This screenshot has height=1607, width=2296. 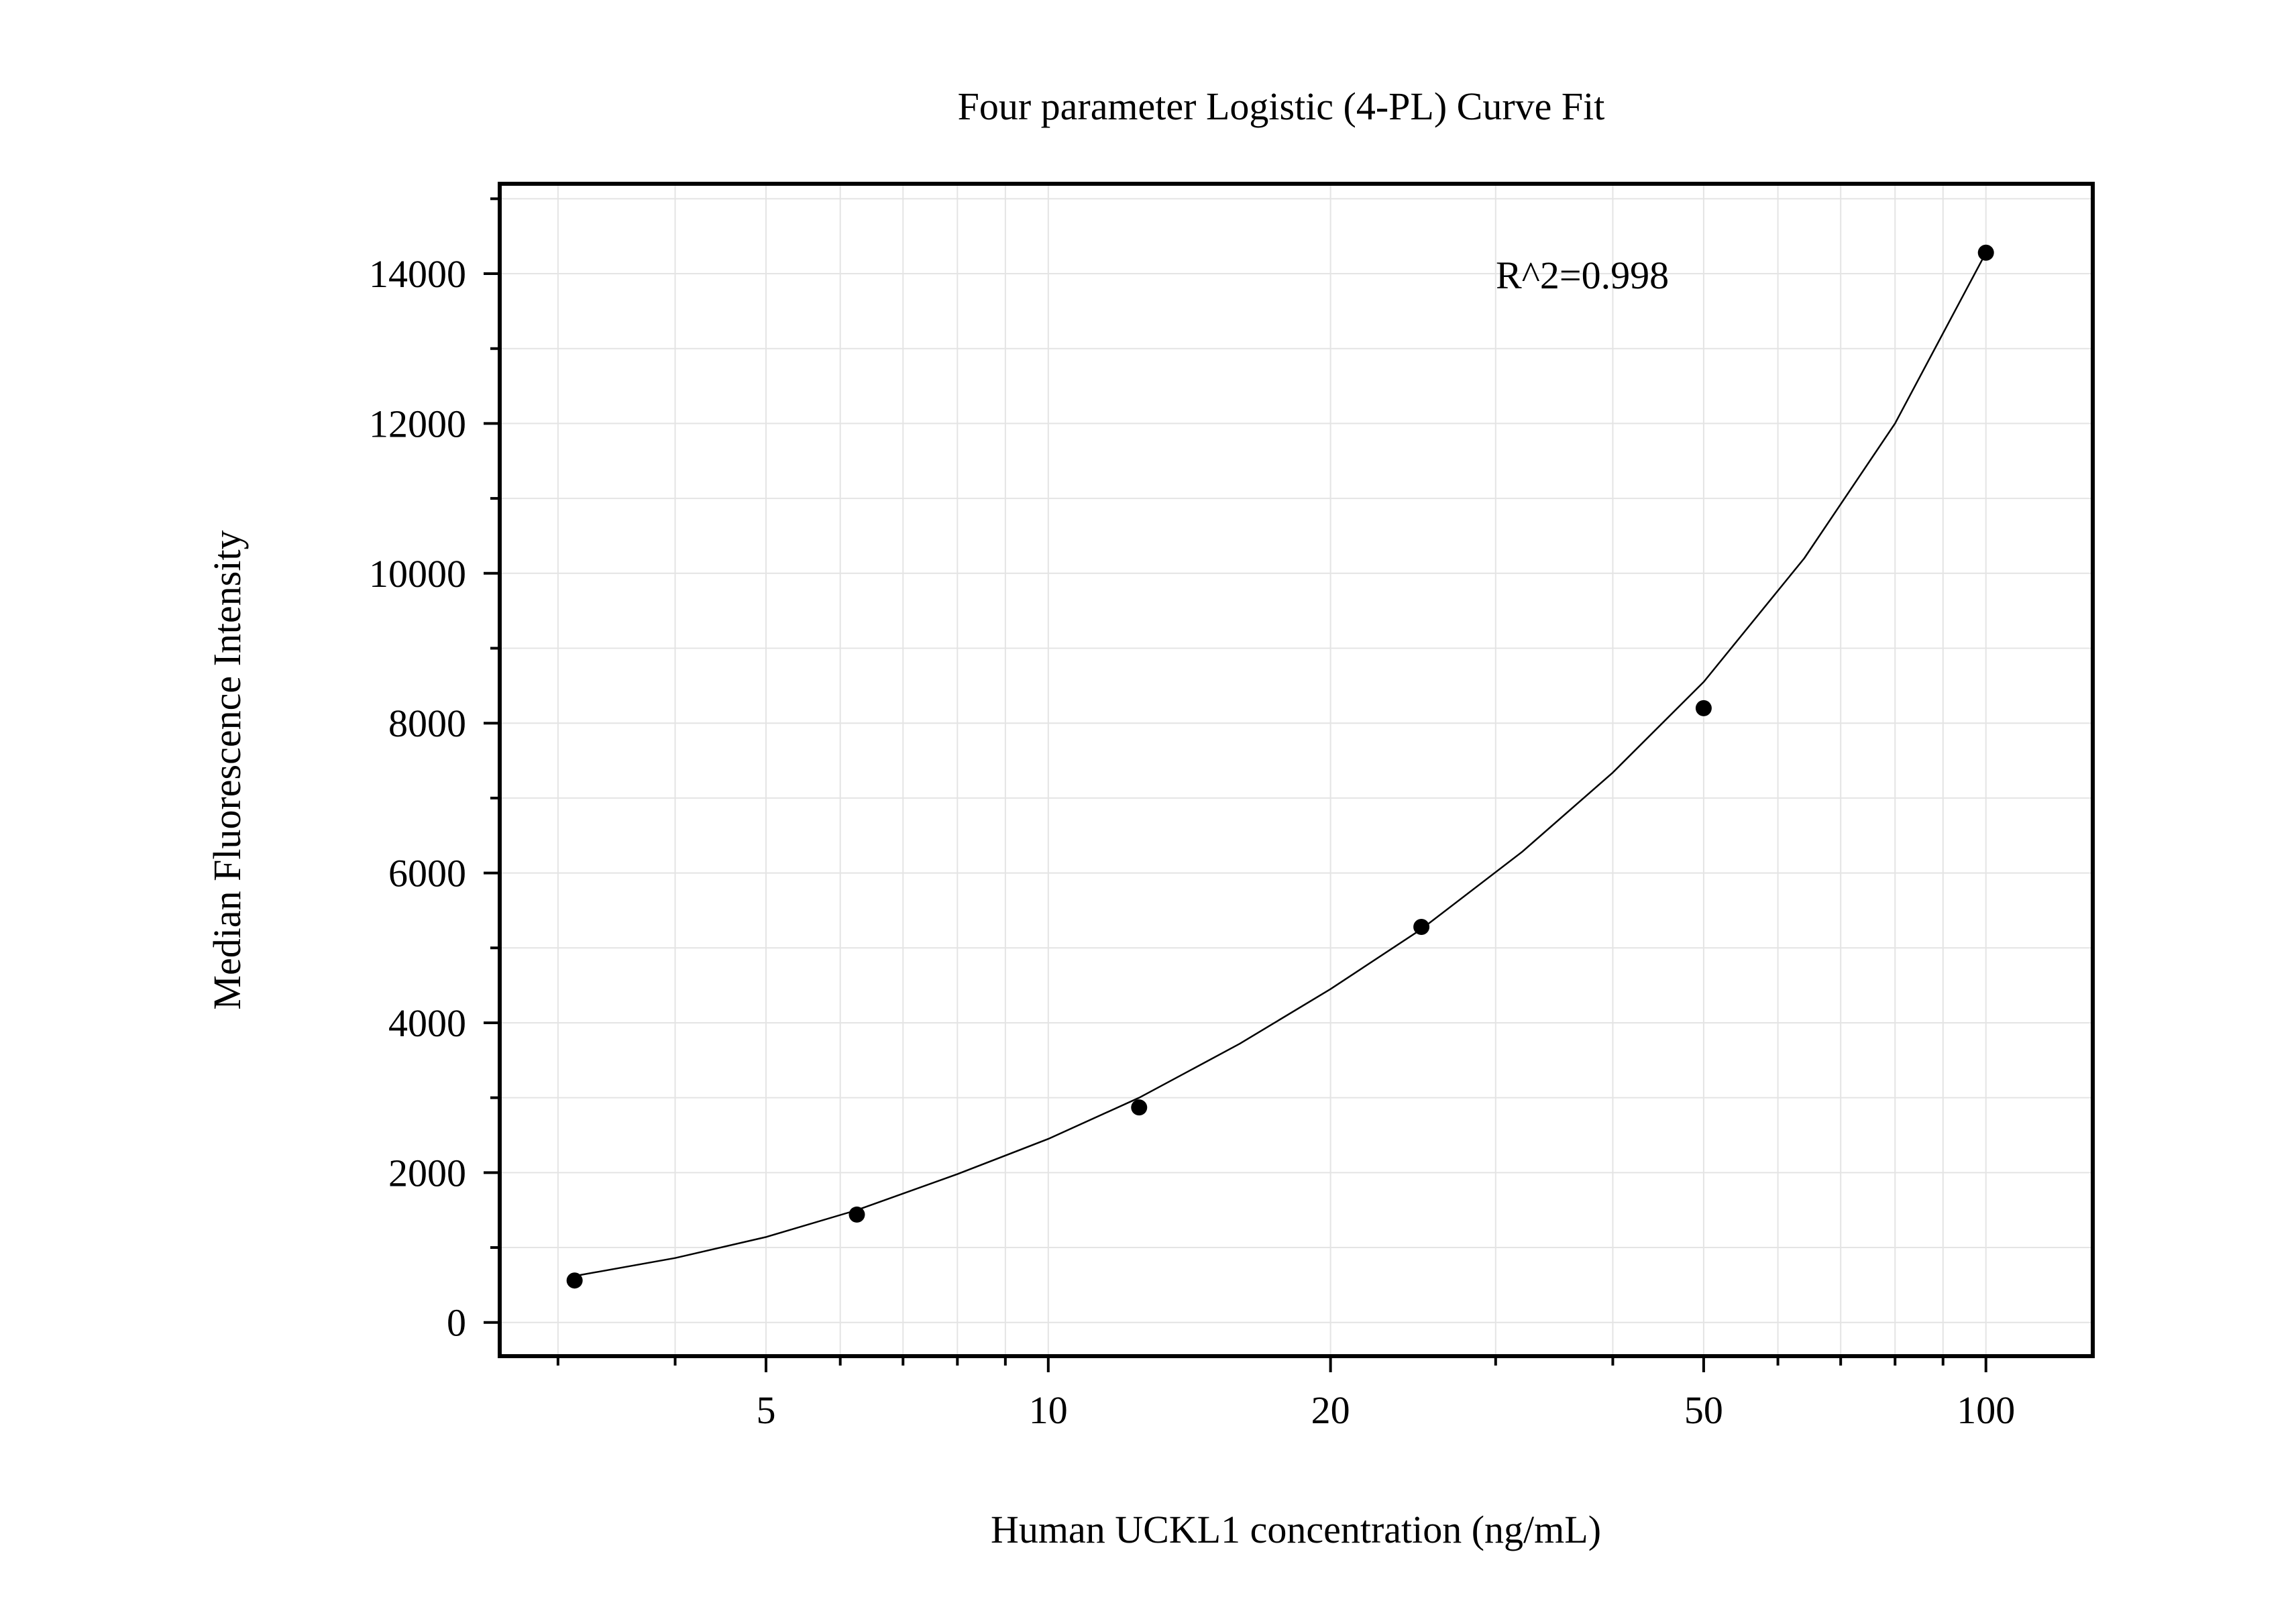 I want to click on y-tick-label: 0, so click(x=457, y=1323).